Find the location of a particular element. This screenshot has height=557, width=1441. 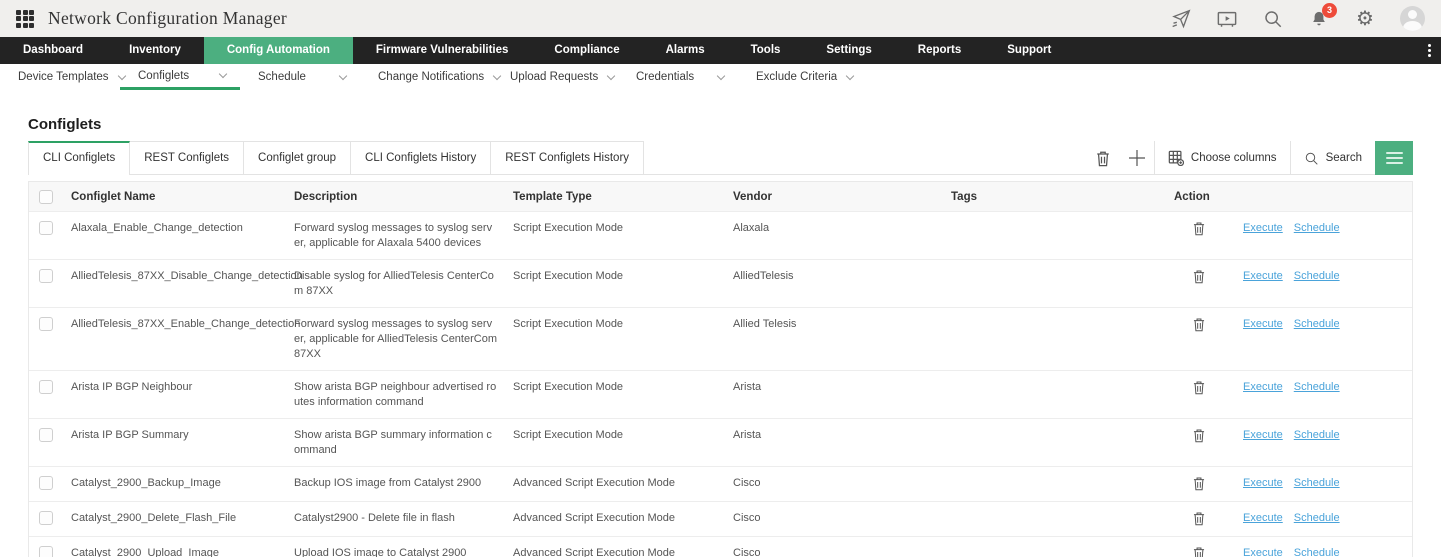

column-header-tags: Tags is located at coordinates (964, 196).